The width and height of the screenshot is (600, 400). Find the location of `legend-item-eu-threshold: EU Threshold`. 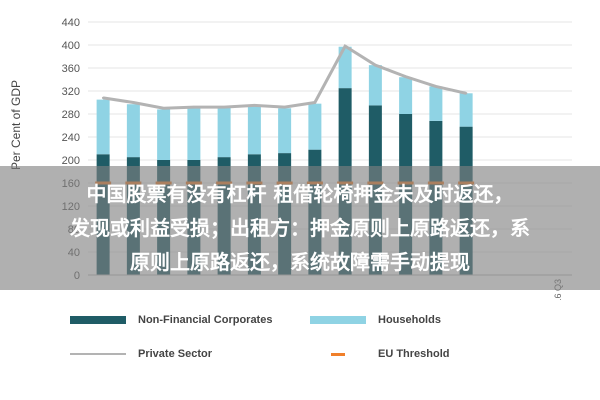

legend-item-eu-threshold: EU Threshold is located at coordinates (420, 354).